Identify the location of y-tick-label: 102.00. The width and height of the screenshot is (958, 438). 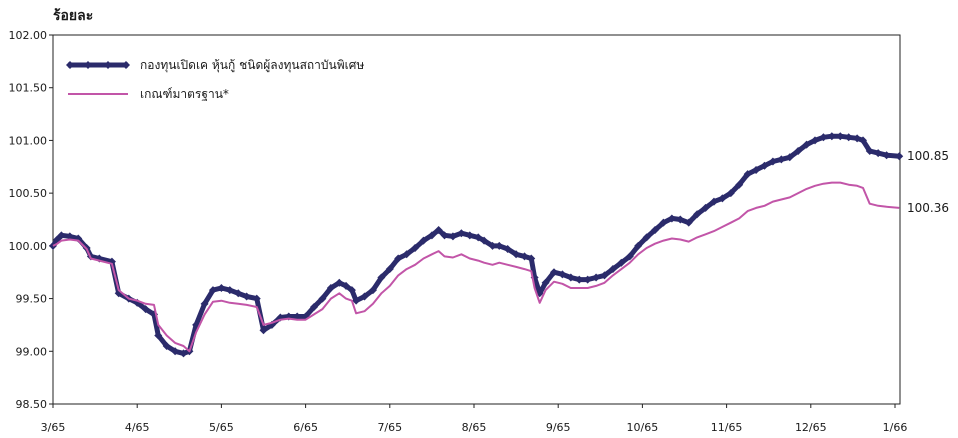
(28, 35).